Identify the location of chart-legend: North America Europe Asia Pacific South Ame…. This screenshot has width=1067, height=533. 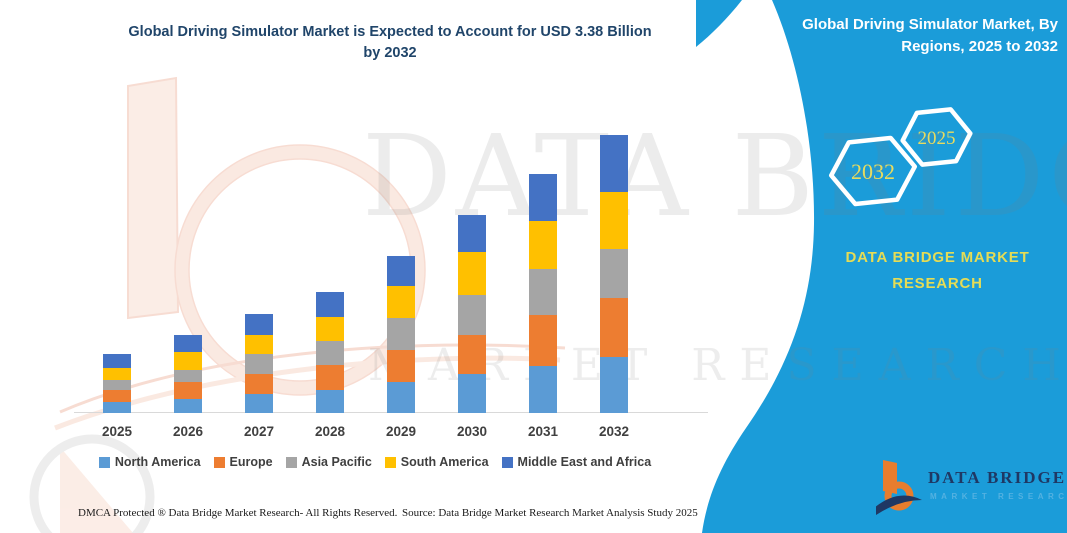
(375, 462).